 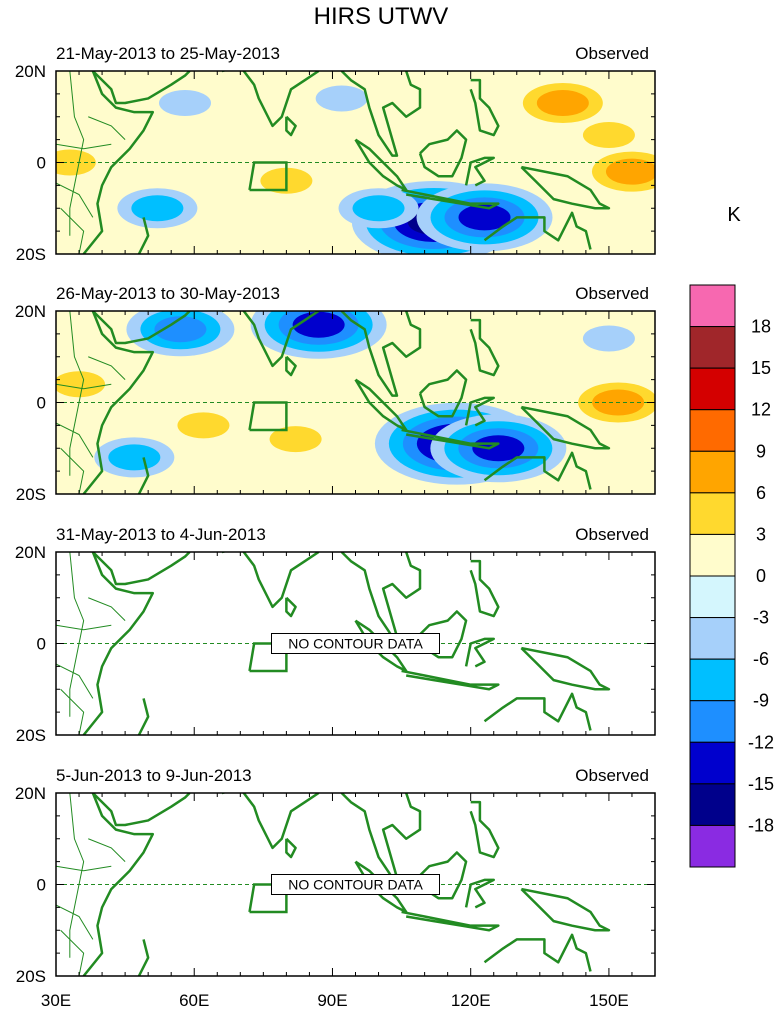 I want to click on panel-subtitle: 21-May-2013 to 25-May-2013, so click(x=168, y=53).